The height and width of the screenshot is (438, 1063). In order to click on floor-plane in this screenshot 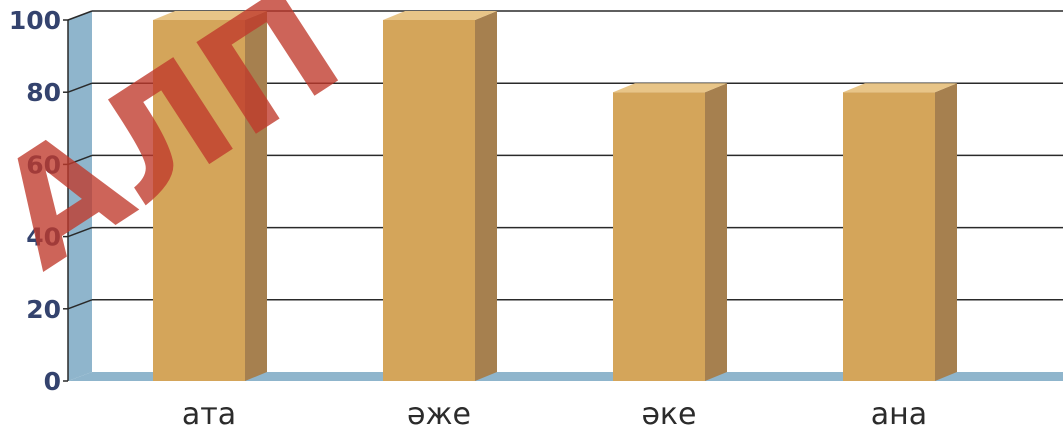, I will do `click(565, 376)`.